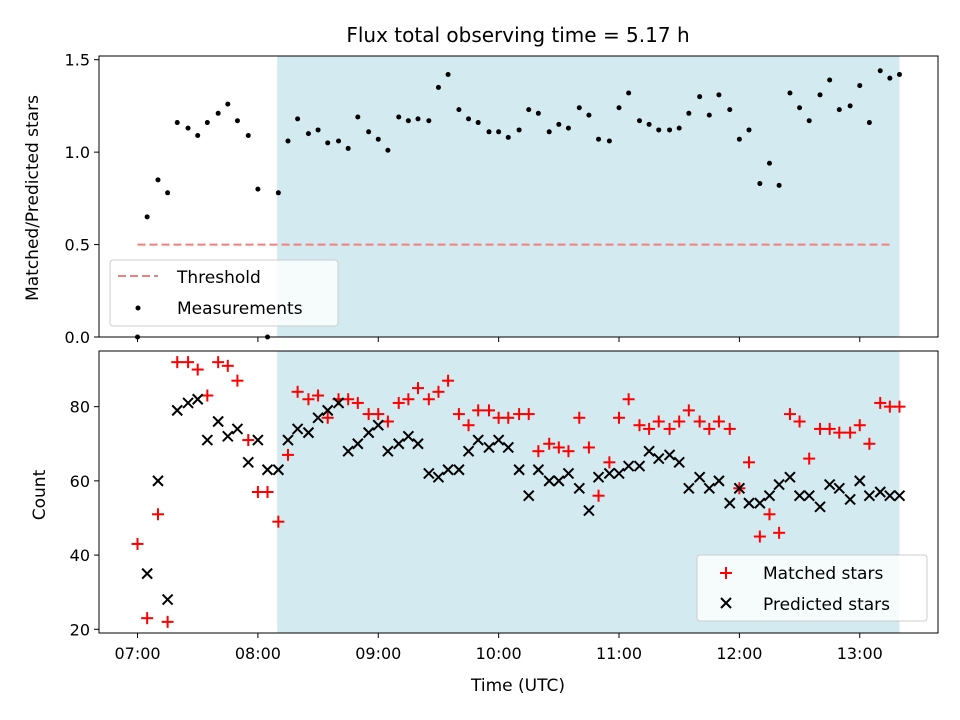 This screenshot has height=720, width=960. Describe the element at coordinates (739, 653) in the screenshot. I see `x-tick-label: 12:00` at that location.